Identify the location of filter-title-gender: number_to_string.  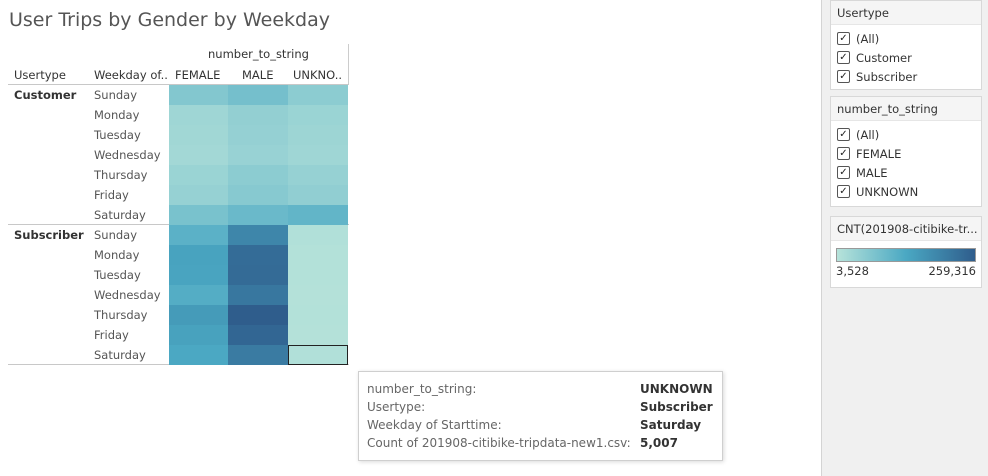
(906, 109).